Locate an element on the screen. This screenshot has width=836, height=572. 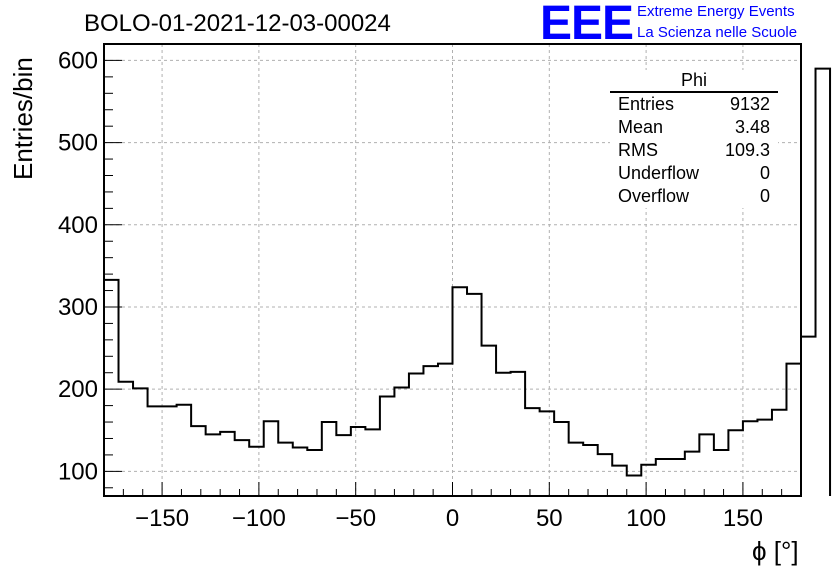
x-tick-label: 100 is located at coordinates (646, 518).